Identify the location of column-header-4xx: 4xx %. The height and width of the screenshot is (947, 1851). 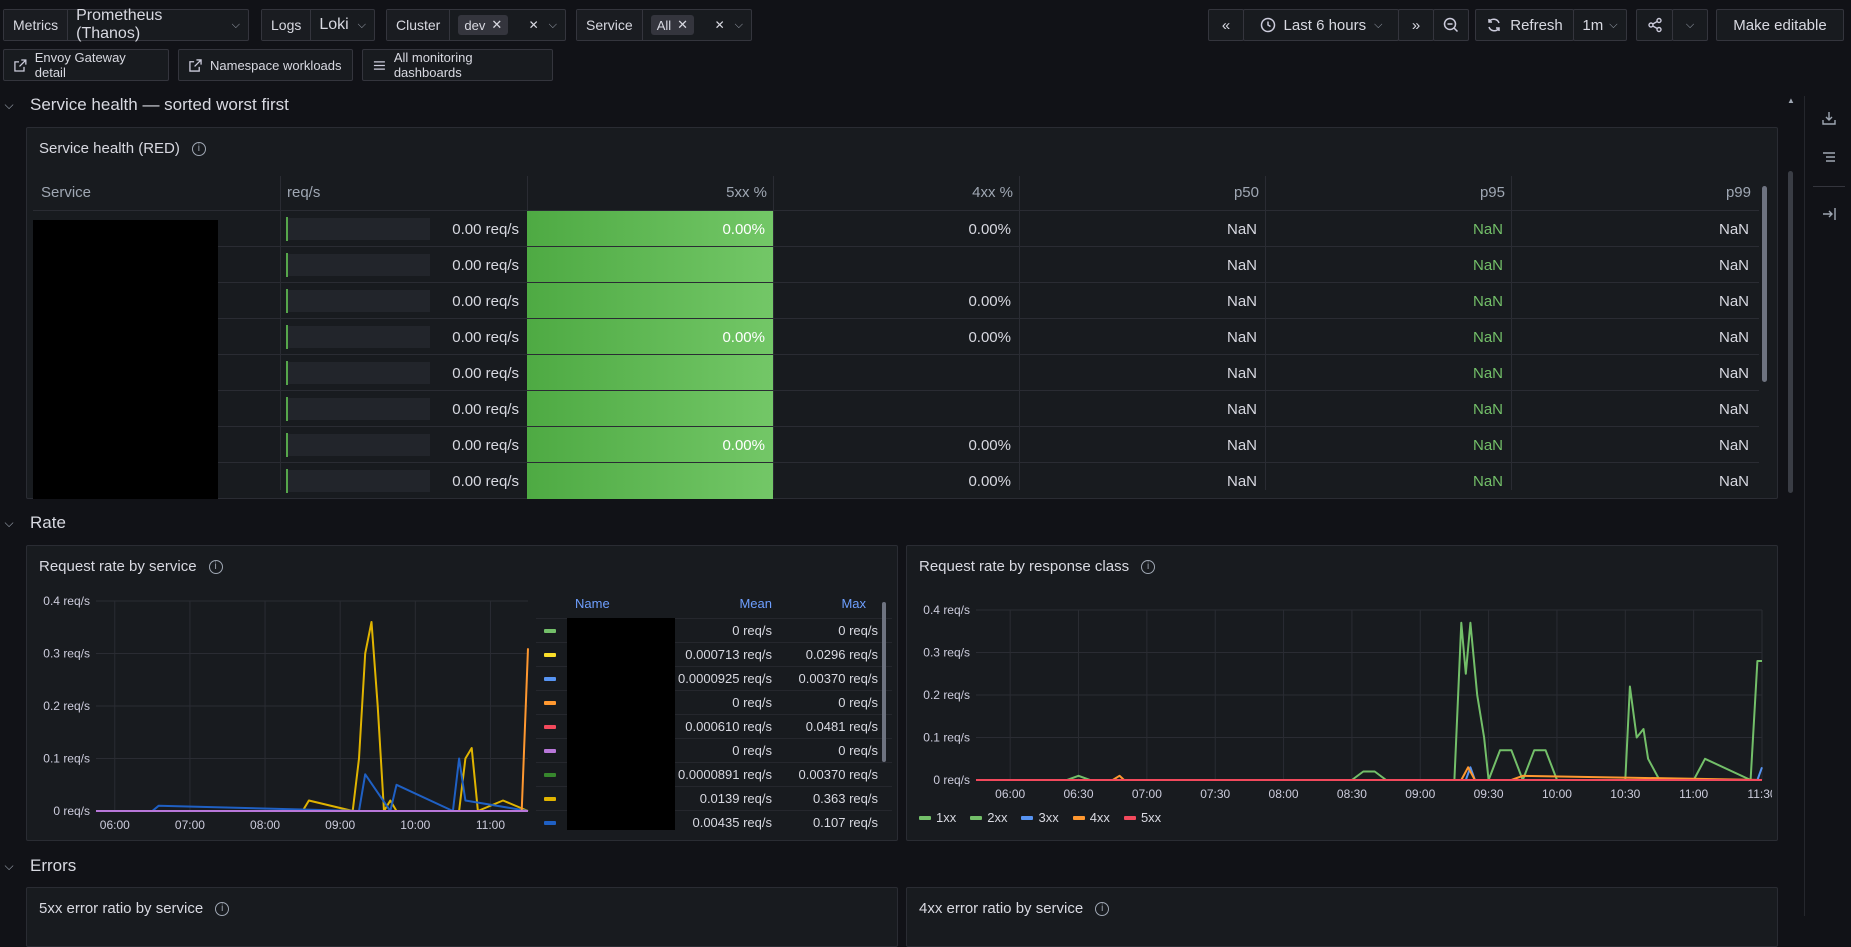
(992, 192).